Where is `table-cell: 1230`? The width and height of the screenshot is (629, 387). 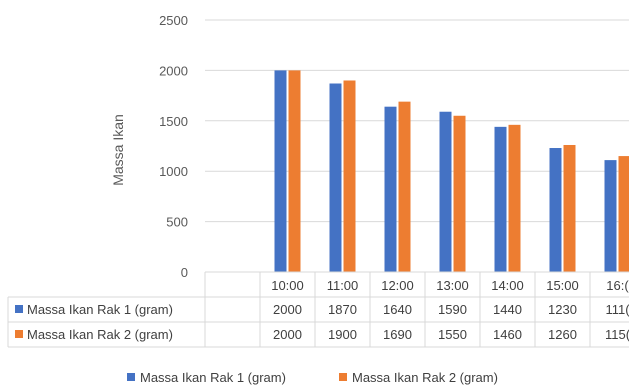 table-cell: 1230 is located at coordinates (562, 309).